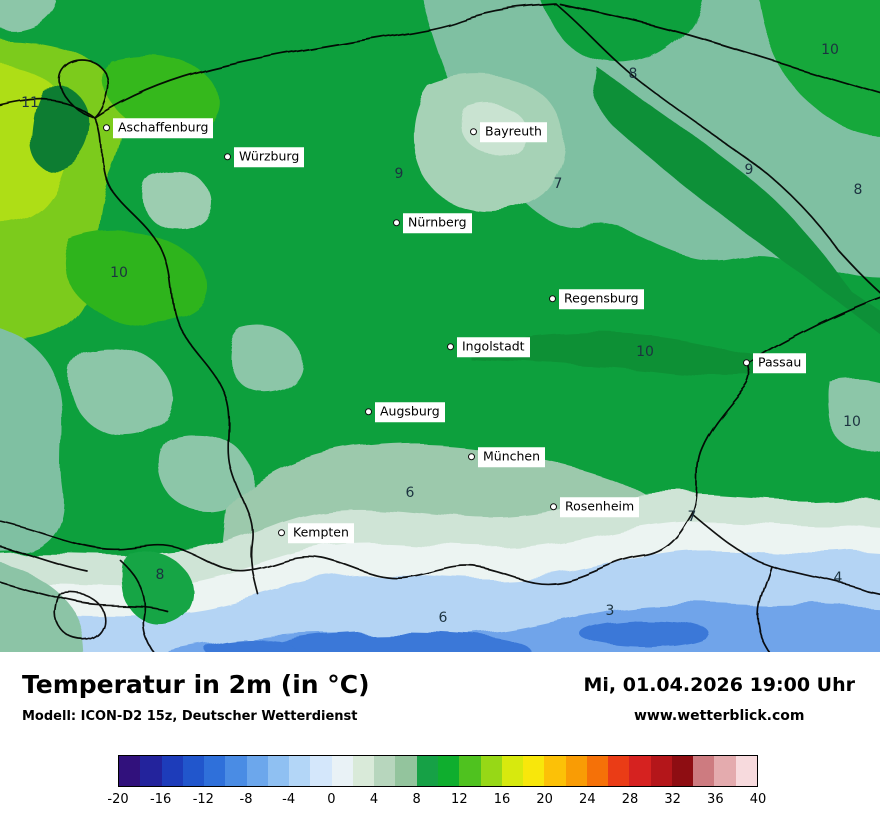 Image resolution: width=880 pixels, height=830 pixels. What do you see at coordinates (780, 363) in the screenshot?
I see `city-label: Passau` at bounding box center [780, 363].